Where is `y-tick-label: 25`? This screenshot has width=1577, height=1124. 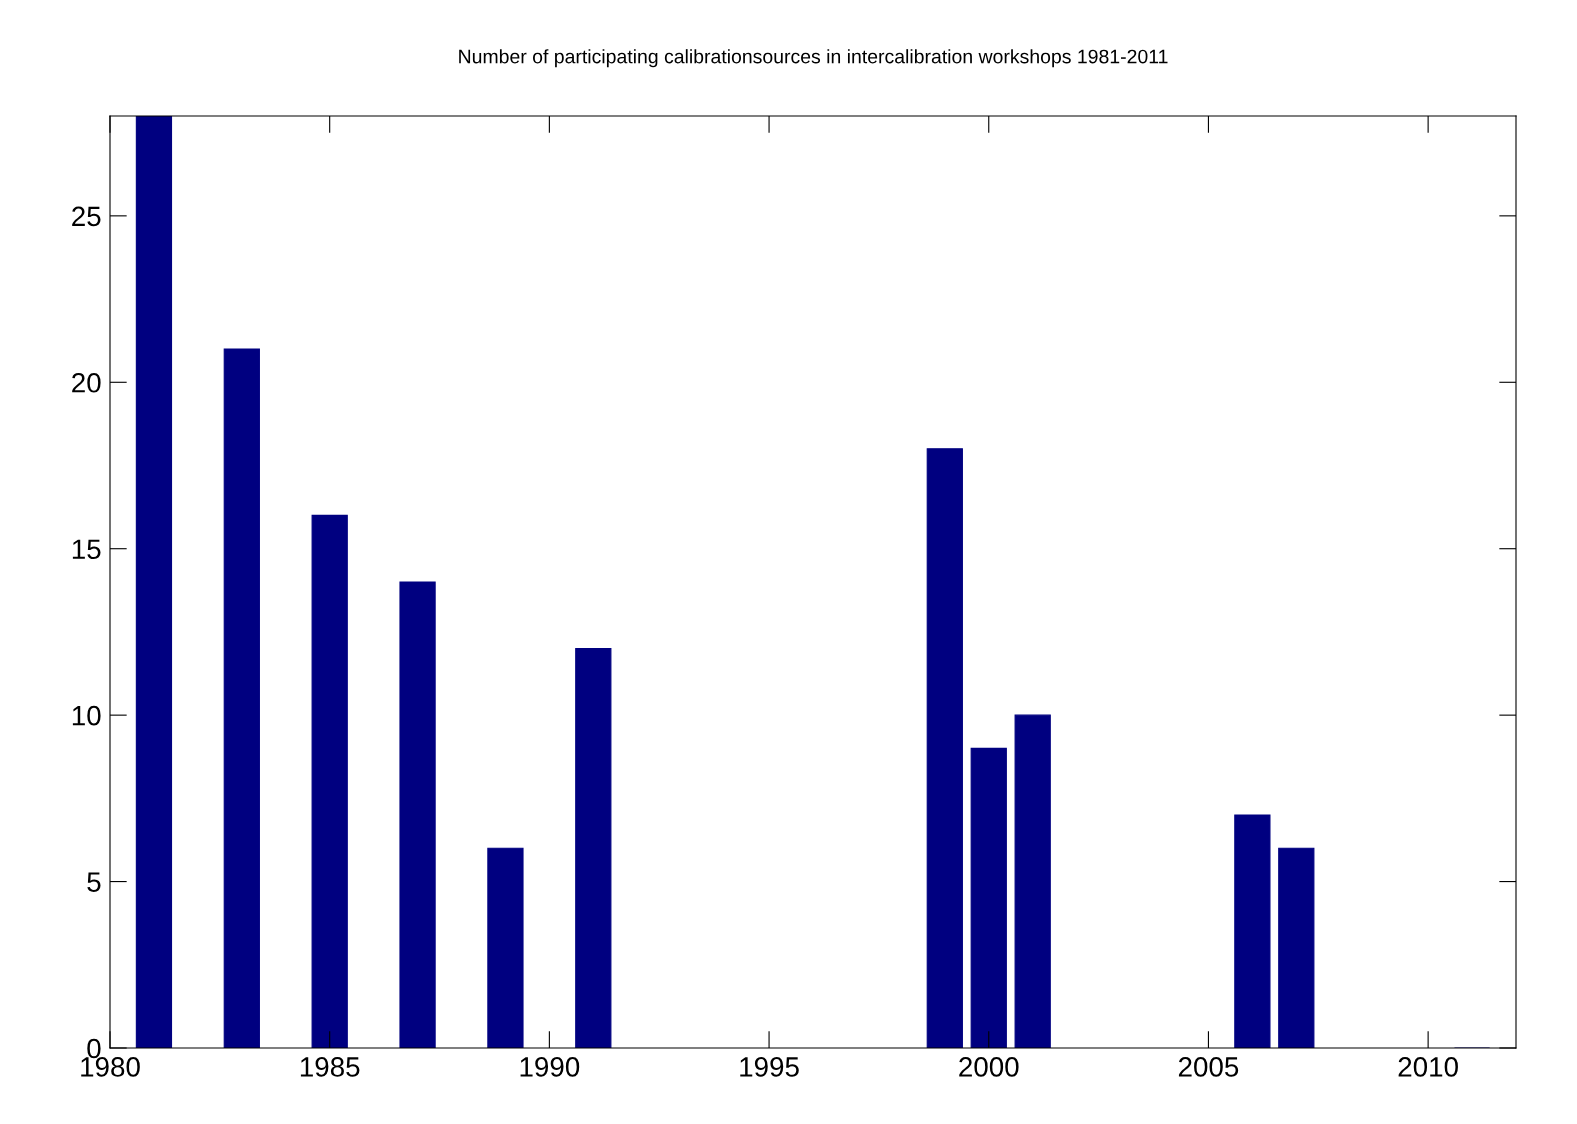 y-tick-label: 25 is located at coordinates (86, 216).